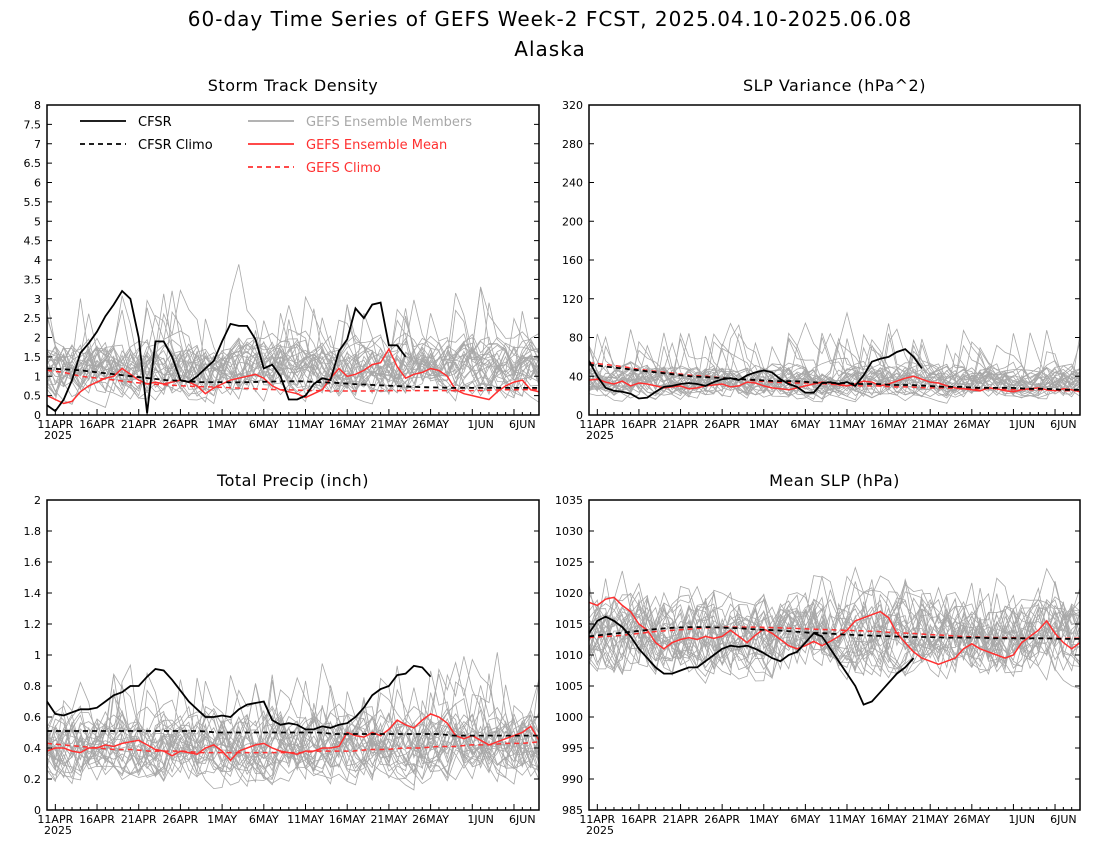  Describe the element at coordinates (33, 396) in the screenshot. I see `y-tick-label: 0.5` at that location.